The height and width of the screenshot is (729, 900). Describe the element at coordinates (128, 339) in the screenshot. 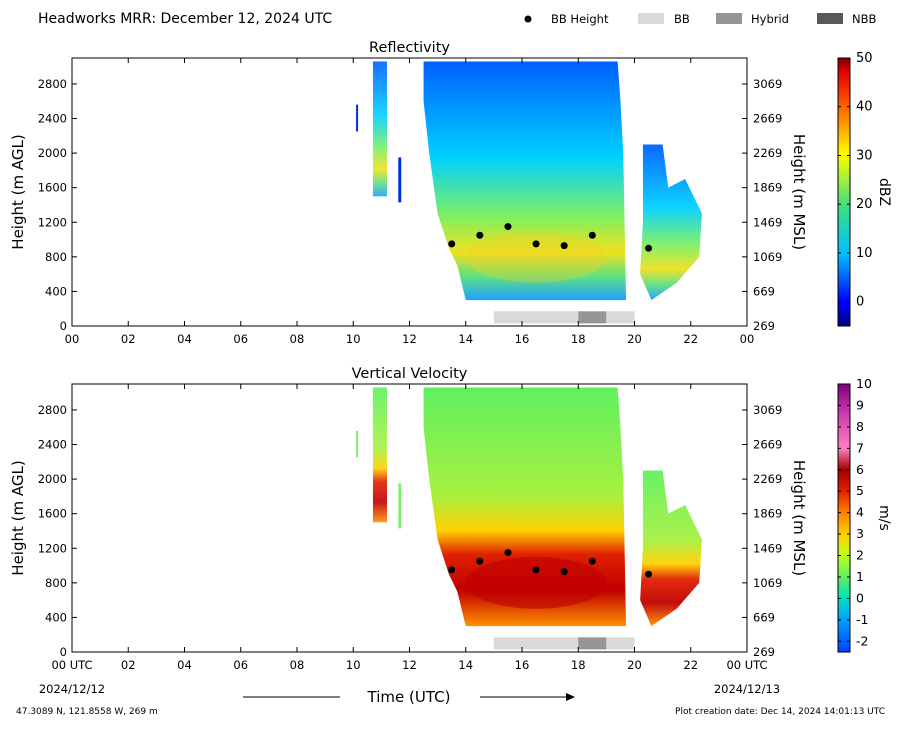

I see `x-tick-label: 02` at that location.